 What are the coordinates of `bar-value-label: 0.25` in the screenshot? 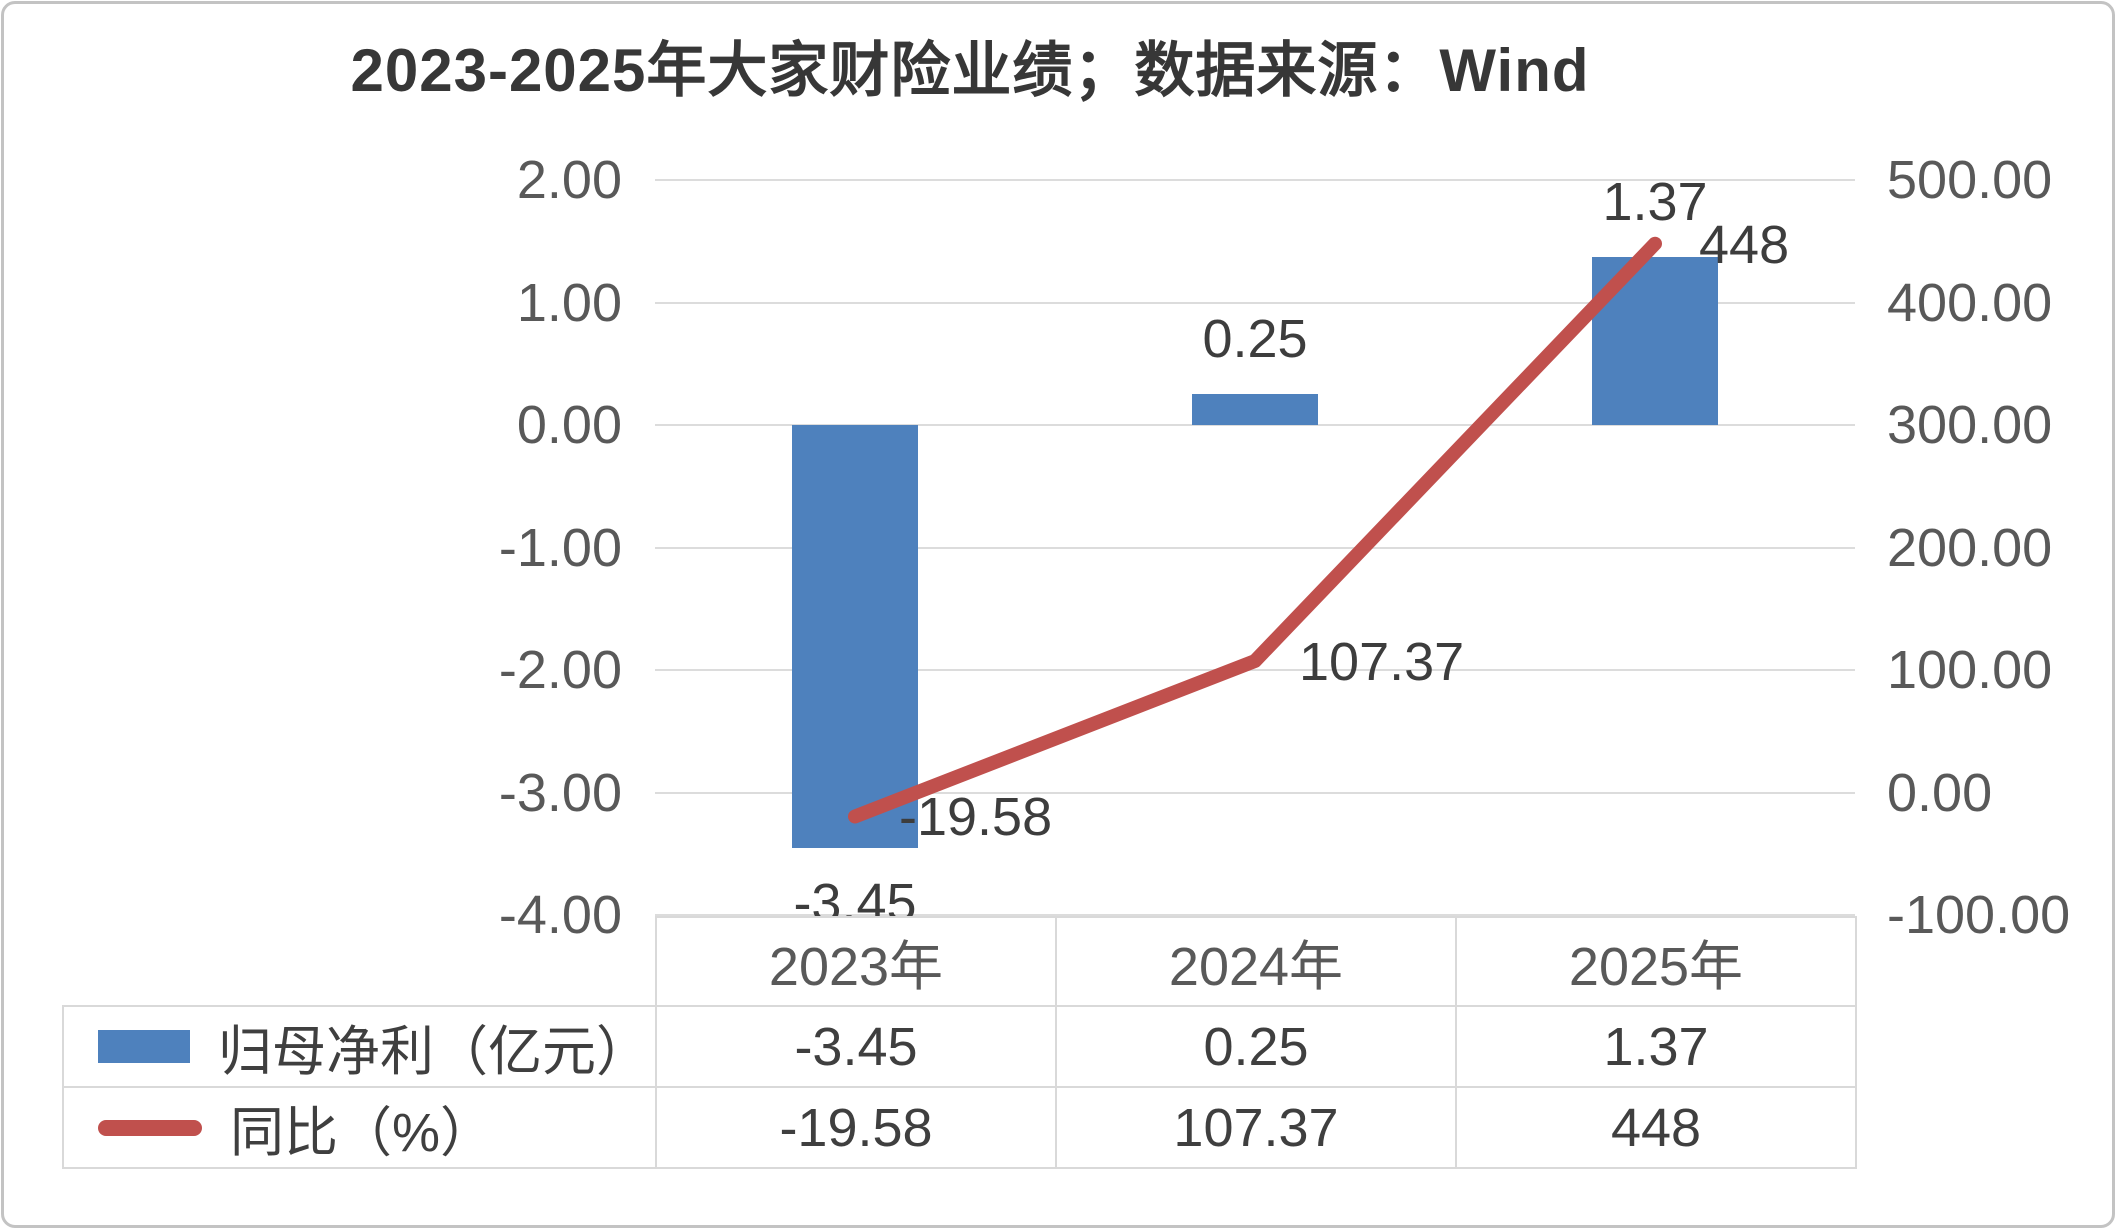 It's located at (1255, 339).